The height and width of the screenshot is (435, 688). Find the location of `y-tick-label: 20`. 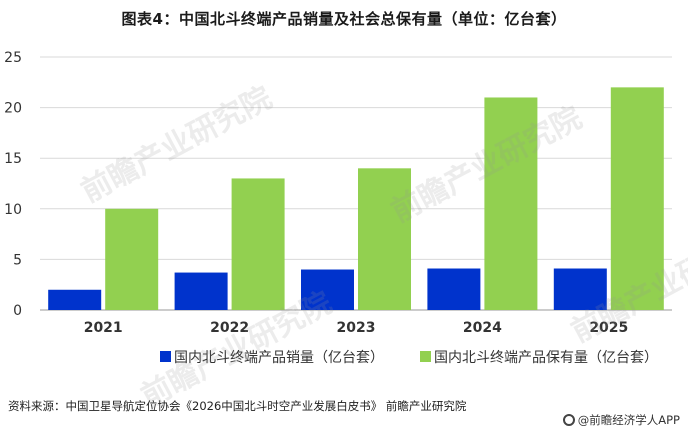

y-tick-label: 20 is located at coordinates (13, 109).